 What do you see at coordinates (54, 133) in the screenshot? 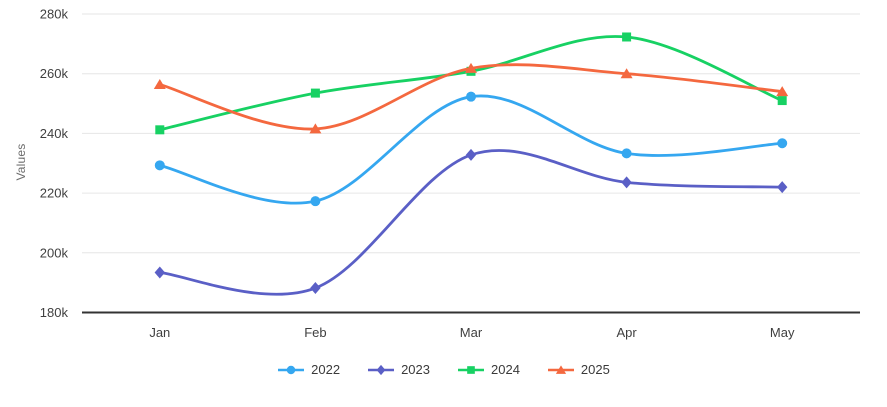
I see `y-tick-label: 240k` at bounding box center [54, 133].